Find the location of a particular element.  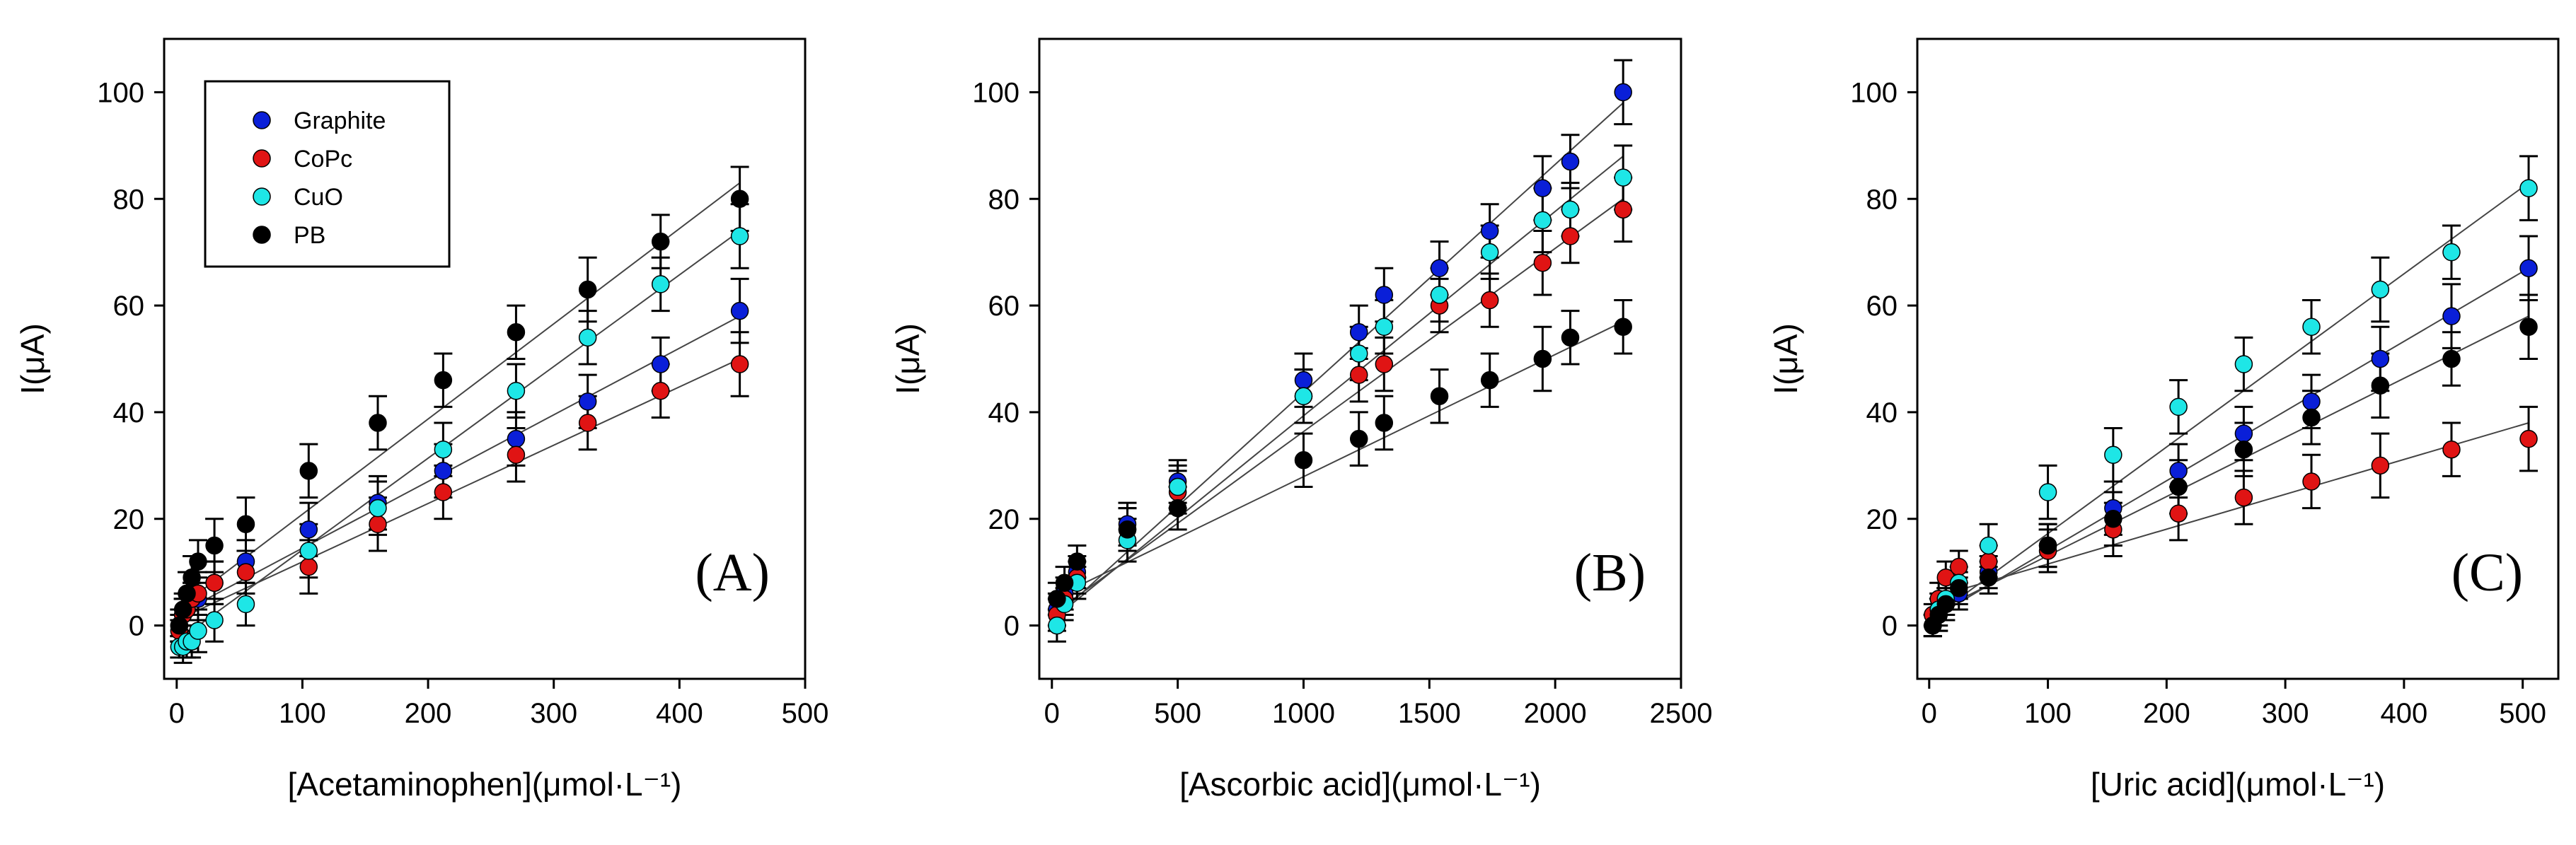

x-tick-label: 2000 is located at coordinates (1555, 713).